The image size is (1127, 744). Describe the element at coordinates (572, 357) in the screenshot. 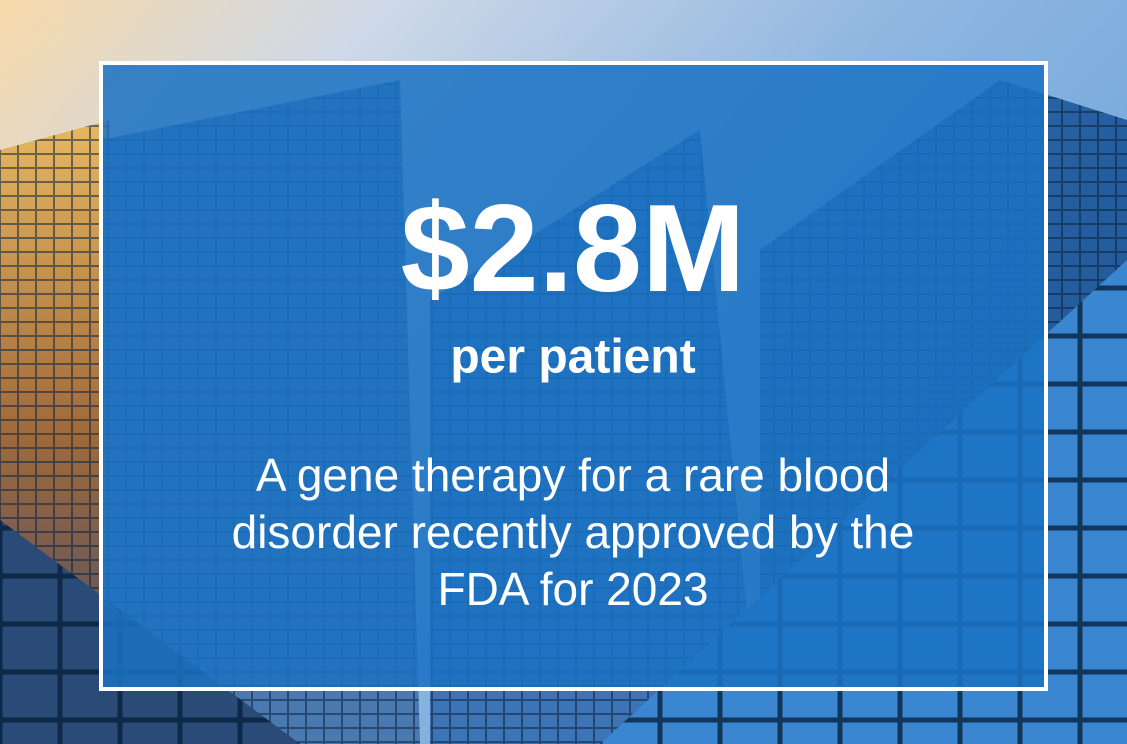

I see `stat-unit: per patient` at that location.